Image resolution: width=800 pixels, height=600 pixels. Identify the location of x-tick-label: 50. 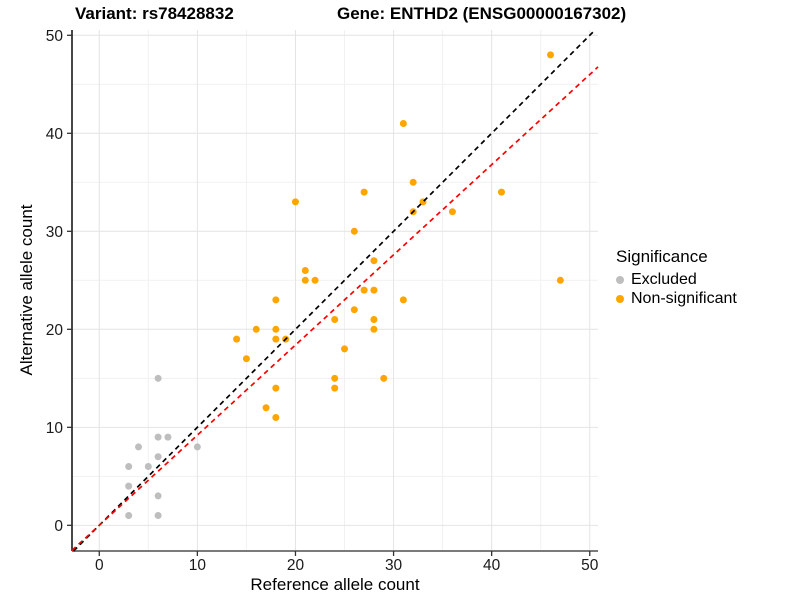
(590, 565).